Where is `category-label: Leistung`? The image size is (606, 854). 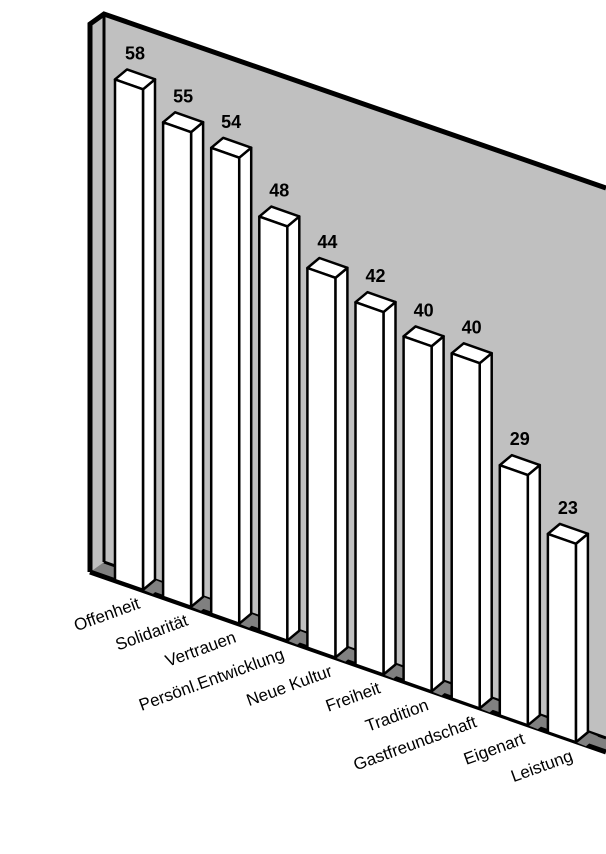
category-label: Leistung is located at coordinates (541, 766).